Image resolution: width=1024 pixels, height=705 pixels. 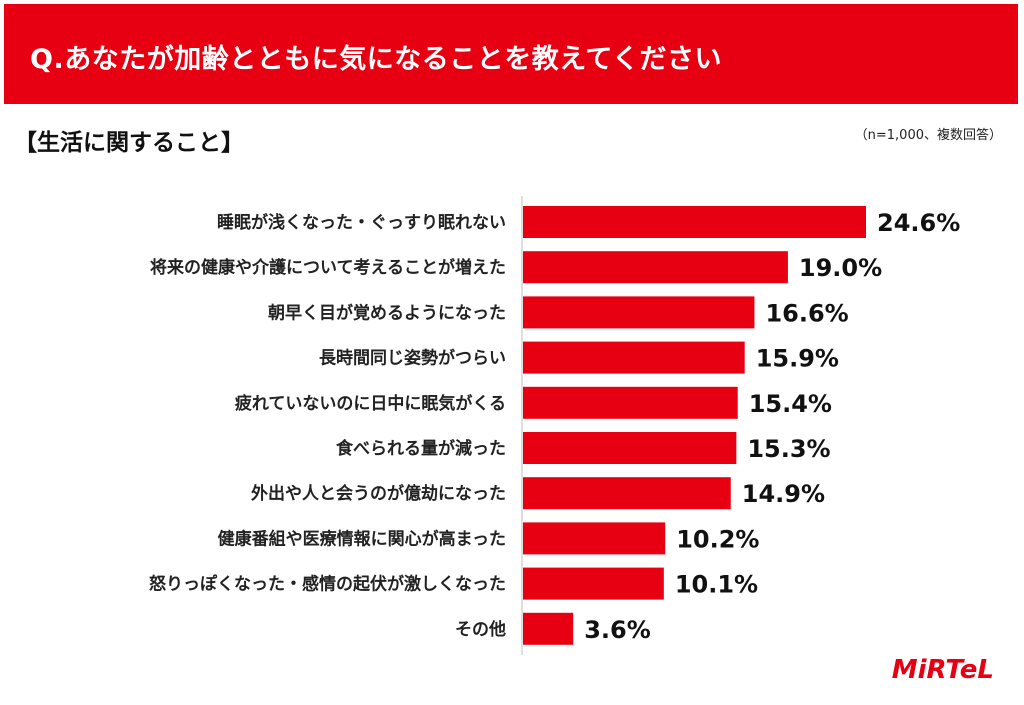 I want to click on category-label: 睡眠が浅くなった・ぐっすり眠れない, so click(x=361, y=222).